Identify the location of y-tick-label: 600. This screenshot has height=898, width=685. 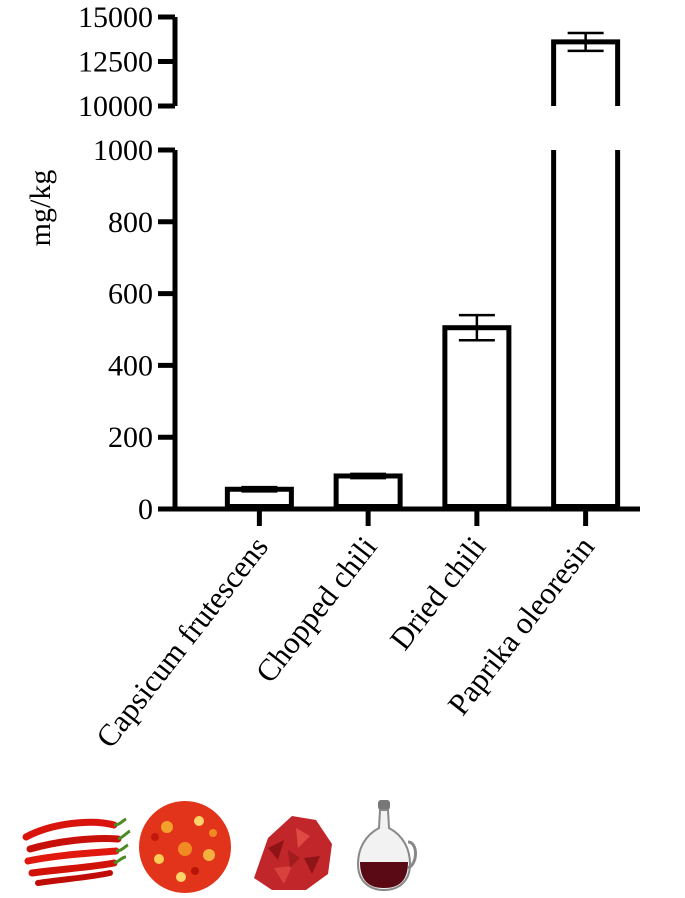
(130, 294).